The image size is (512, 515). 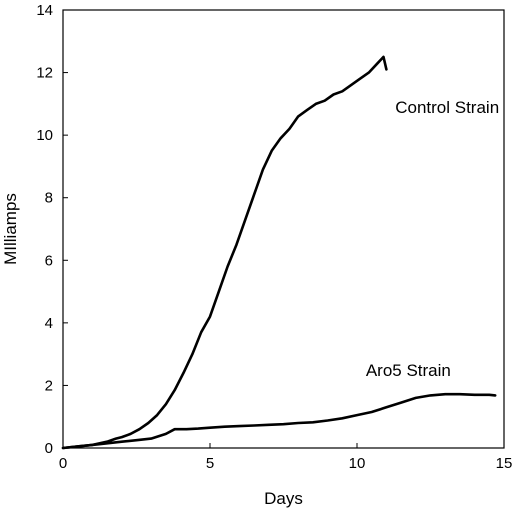 What do you see at coordinates (432, 239) in the screenshot?
I see `series-labels: Control Strain Aro5 Strain` at bounding box center [432, 239].